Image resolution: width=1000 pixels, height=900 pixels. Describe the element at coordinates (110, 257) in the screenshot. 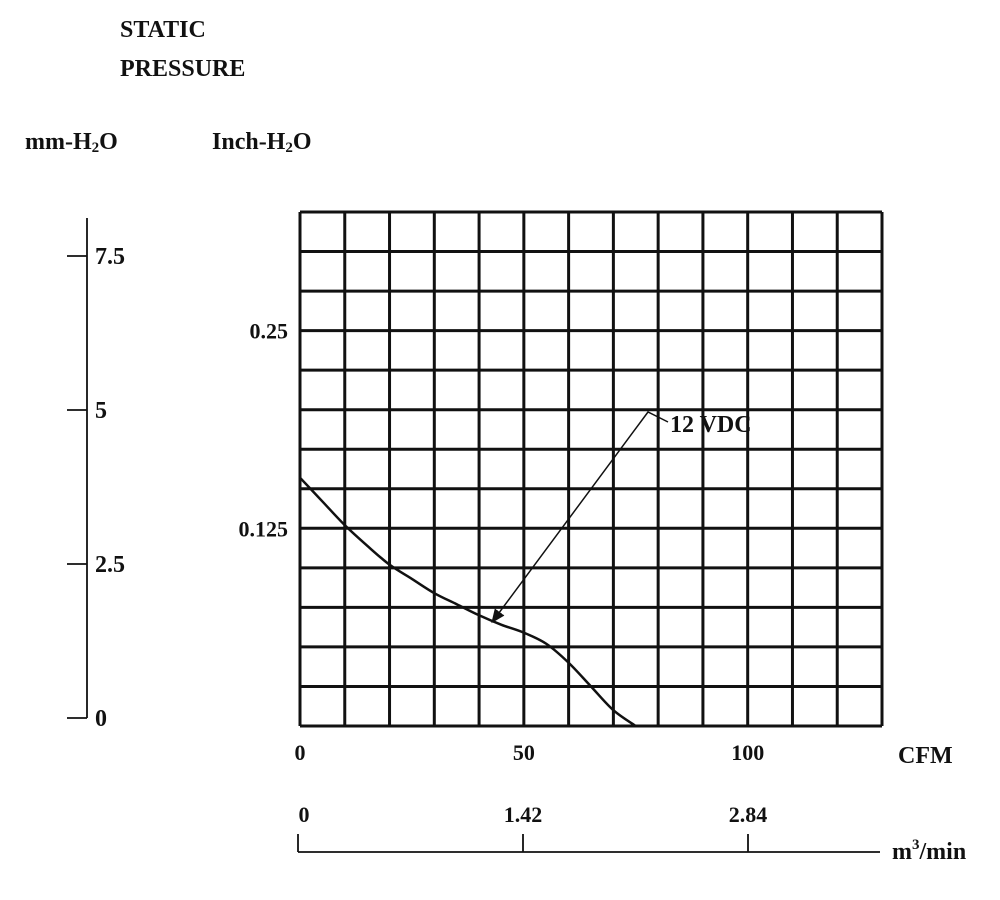

I see `mm-h2o-tick-label: 7.5` at that location.